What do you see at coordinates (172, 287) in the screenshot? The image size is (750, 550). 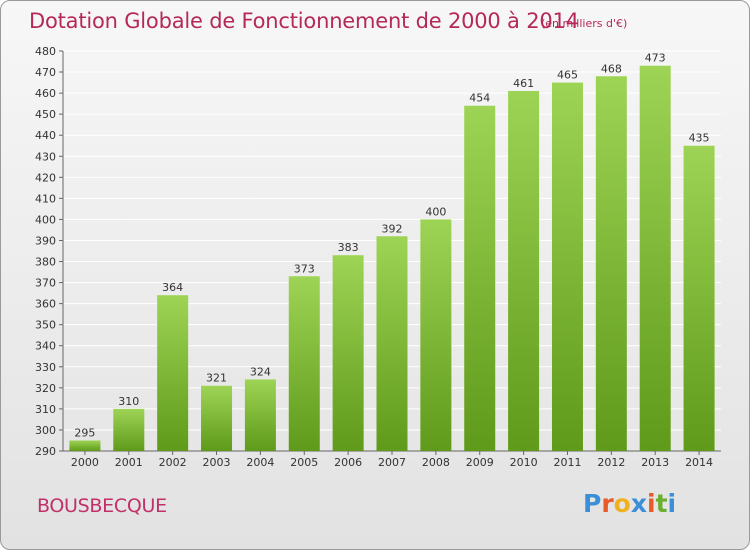 I see `data-label: 364` at bounding box center [172, 287].